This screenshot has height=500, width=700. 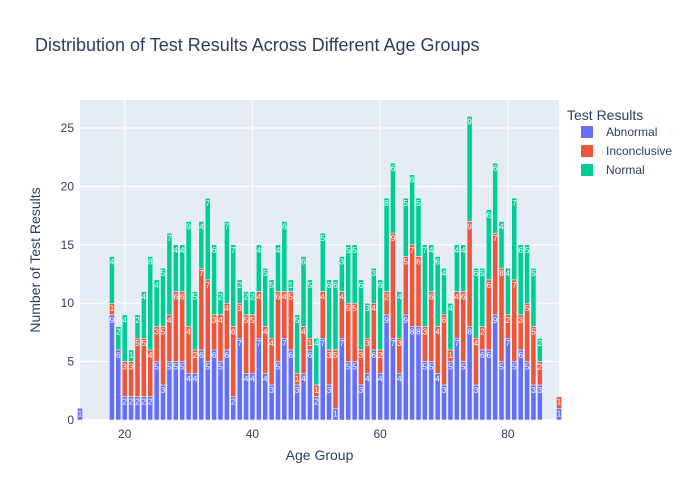 I want to click on y-tick-label: 15, so click(x=68, y=245).